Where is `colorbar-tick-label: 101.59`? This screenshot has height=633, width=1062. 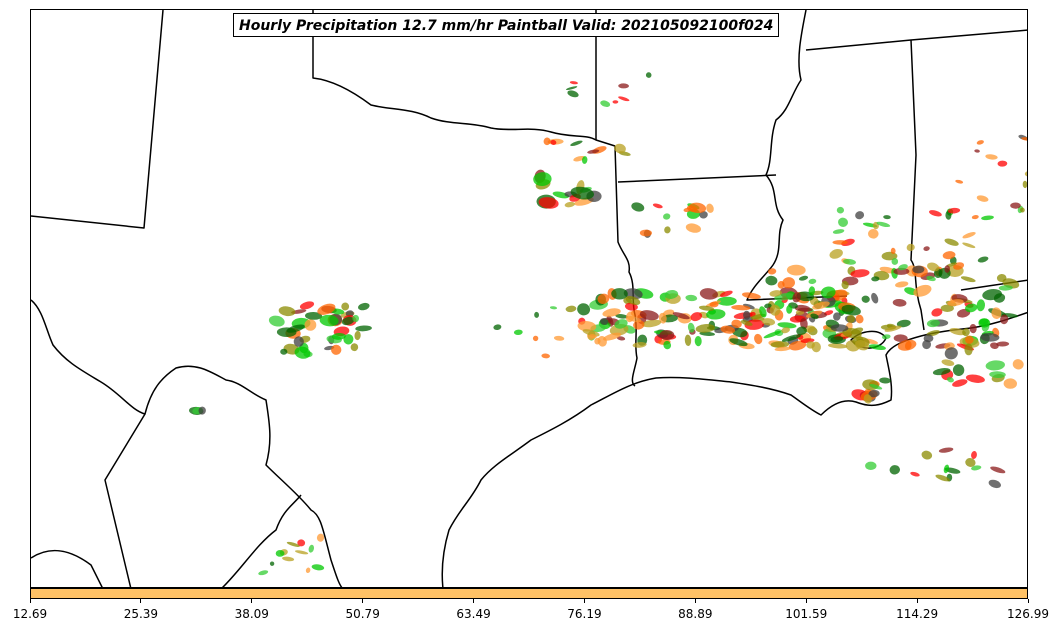
colorbar-tick-label: 101.59 is located at coordinates (806, 614).